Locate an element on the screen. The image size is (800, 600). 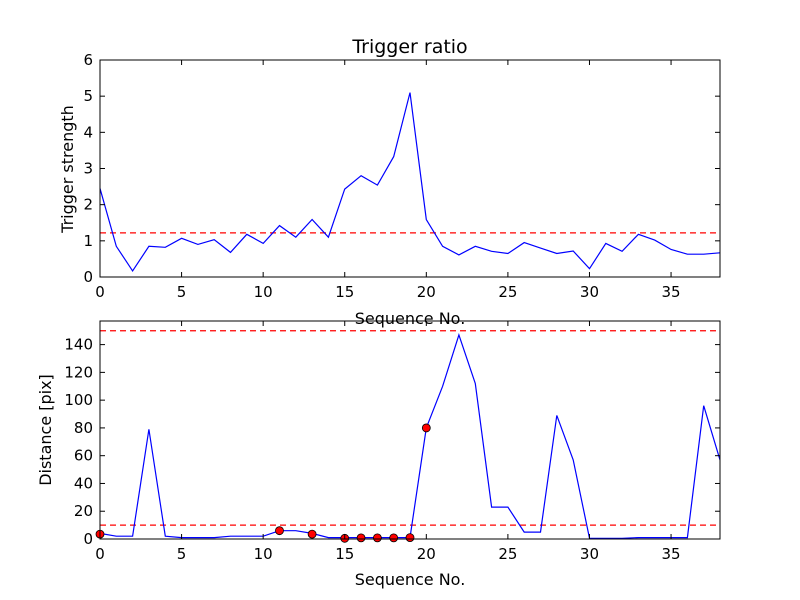
y-tick-label: 140 is located at coordinates (78, 345).